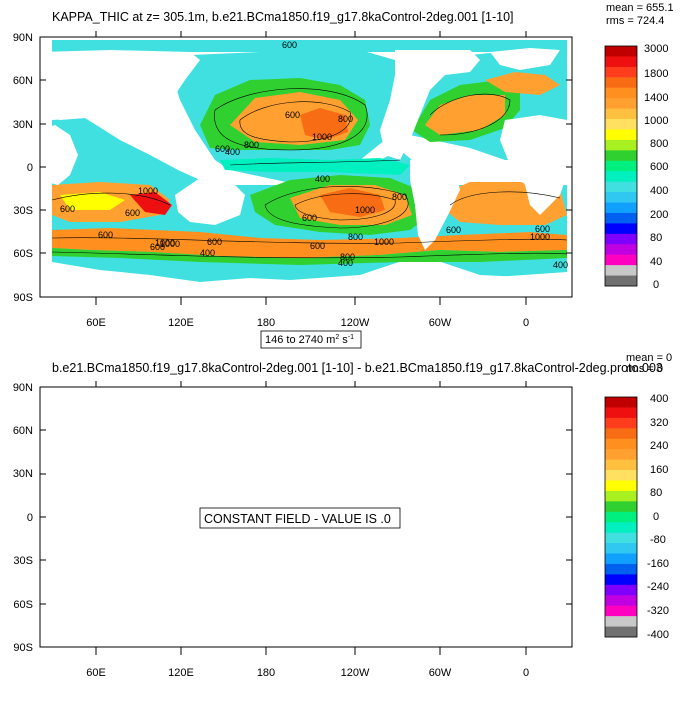  What do you see at coordinates (309, 46) in the screenshot?
I see `ocean-arctic-band` at bounding box center [309, 46].